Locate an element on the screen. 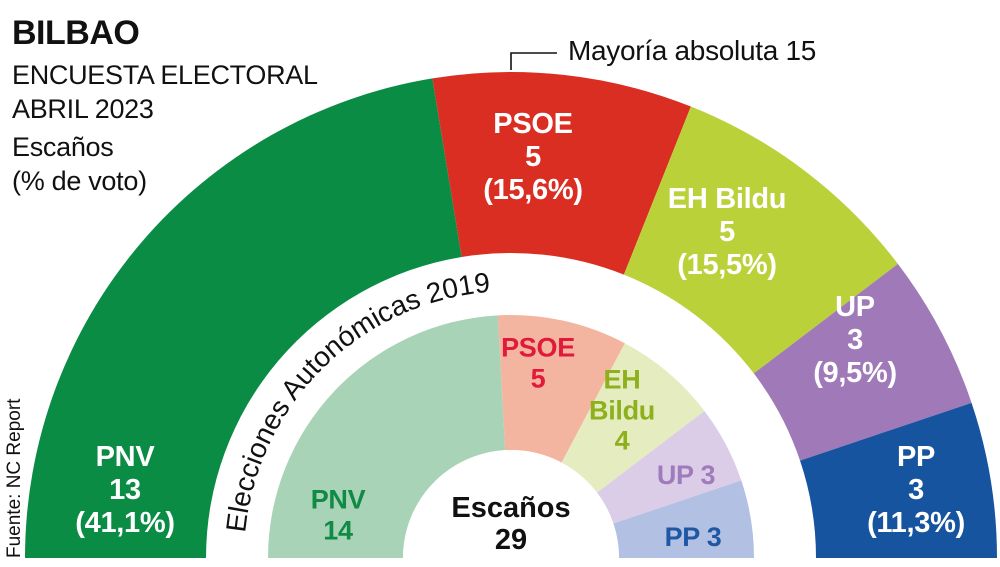 This screenshot has width=1000, height=567. outer-segment-ehbildu is located at coordinates (760, 240).